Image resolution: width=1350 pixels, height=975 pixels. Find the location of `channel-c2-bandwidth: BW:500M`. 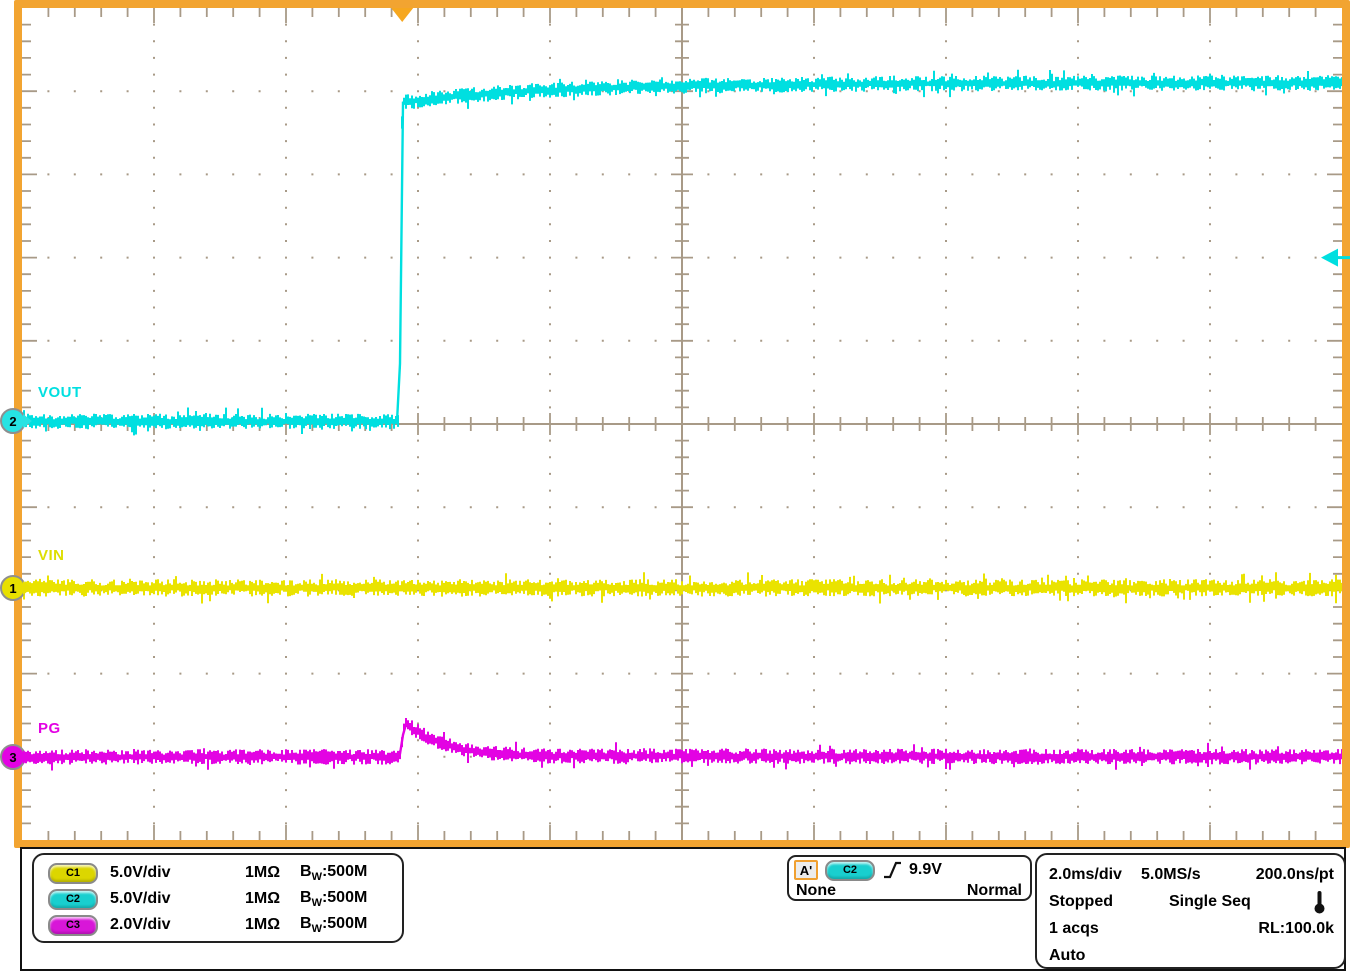

channel-c2-bandwidth: BW:500M is located at coordinates (334, 899).